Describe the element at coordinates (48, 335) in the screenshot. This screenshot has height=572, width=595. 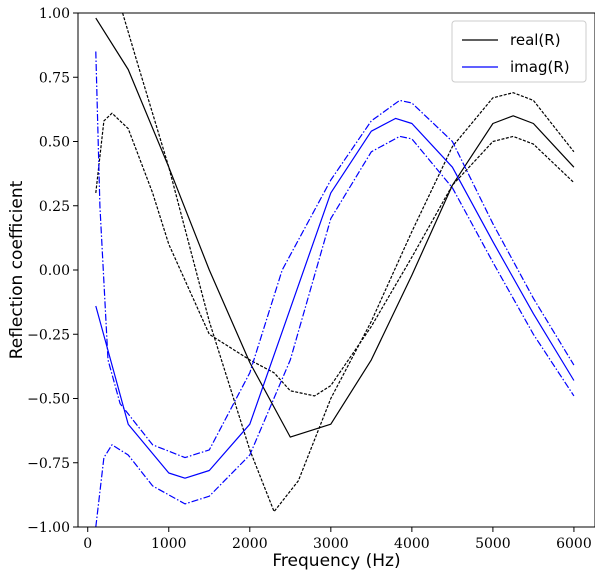
I see `y-tick-label: −0.25` at that location.